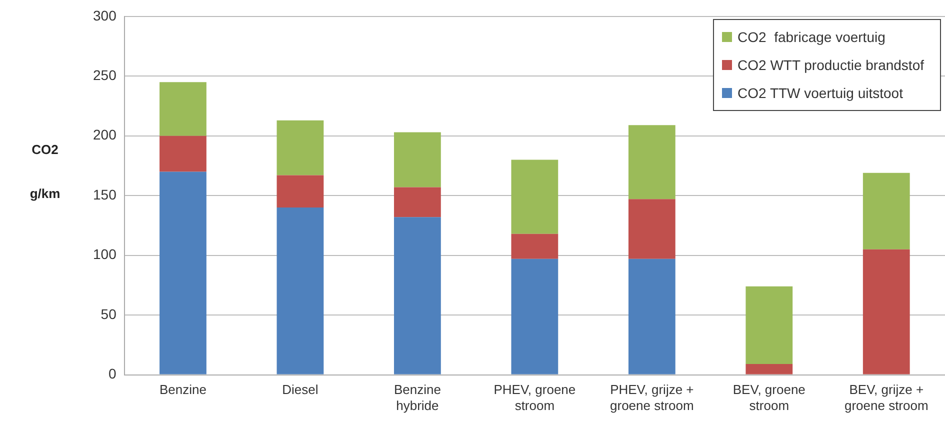 The image size is (945, 421). What do you see at coordinates (769, 397) in the screenshot?
I see `x-tick-label: BEV, groene stroom` at bounding box center [769, 397].